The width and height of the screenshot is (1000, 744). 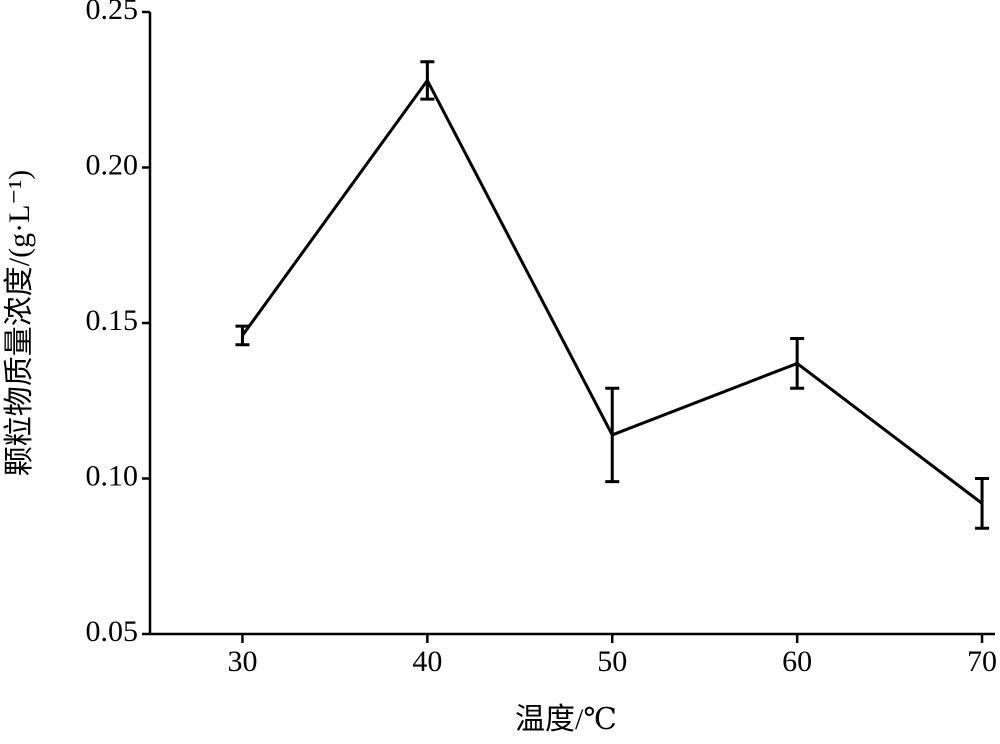 What do you see at coordinates (112, 164) in the screenshot?
I see `y-tick-label: 0.20` at bounding box center [112, 164].